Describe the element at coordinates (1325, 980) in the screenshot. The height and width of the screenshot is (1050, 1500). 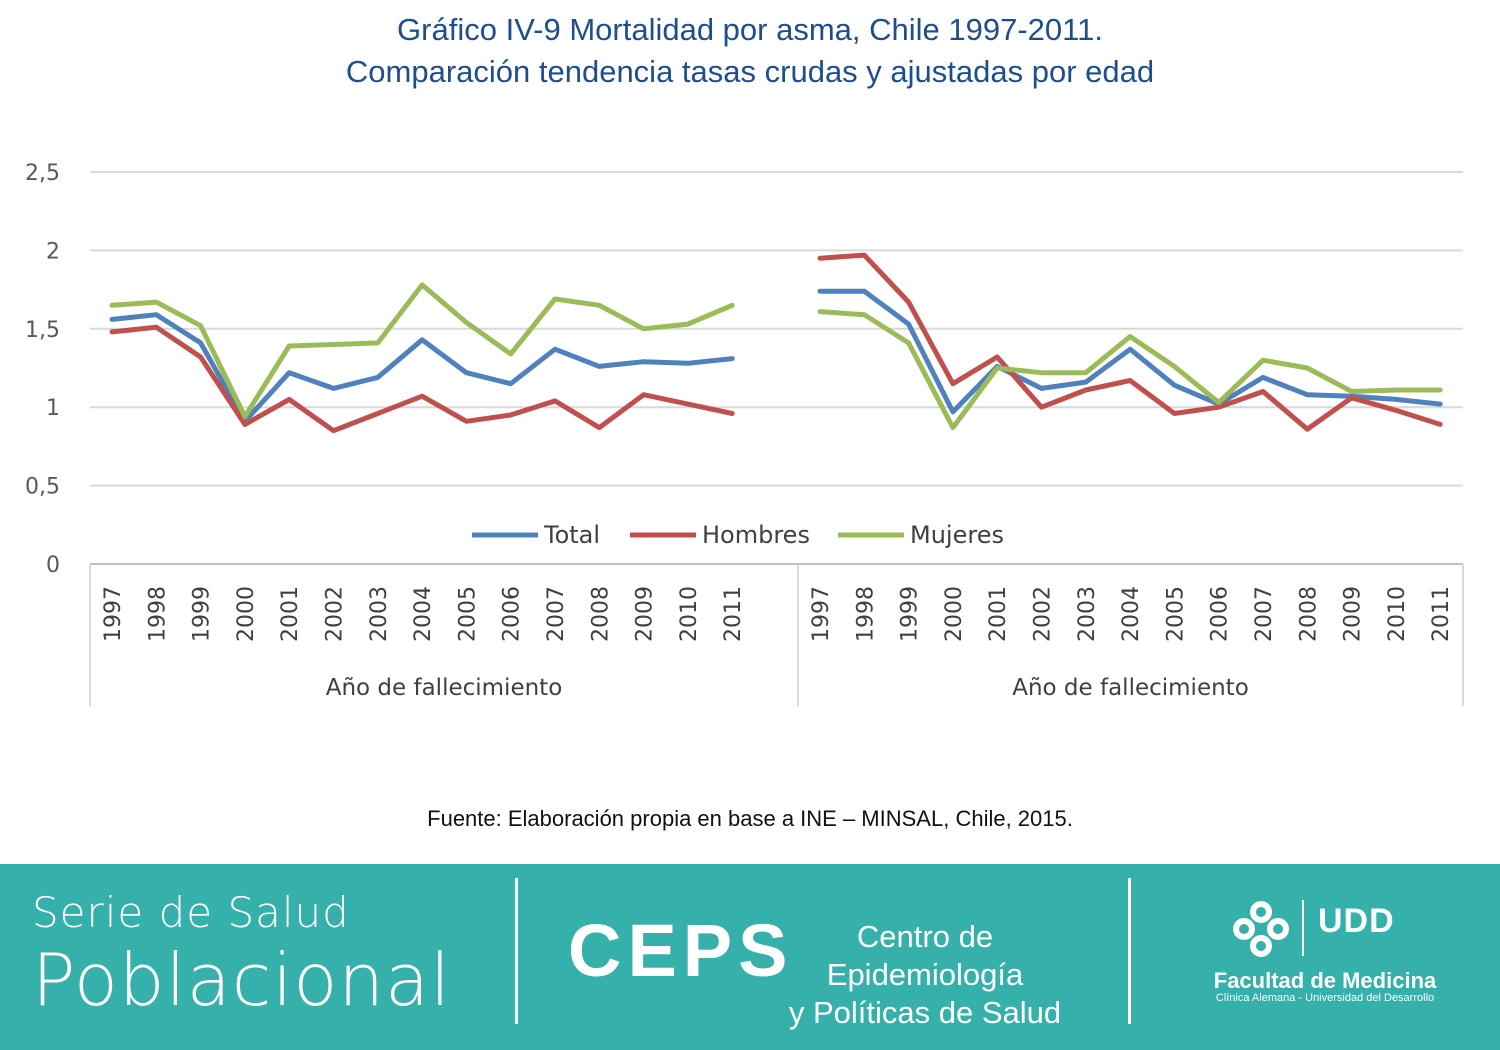
I see `faculty-name: Facultad de Medicina` at that location.